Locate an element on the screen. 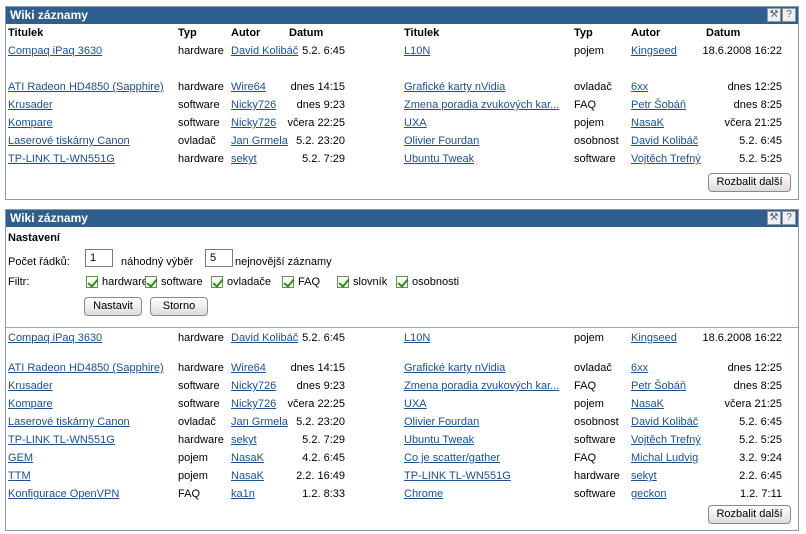  entry-date: dnes 14:15 is located at coordinates (317, 87).